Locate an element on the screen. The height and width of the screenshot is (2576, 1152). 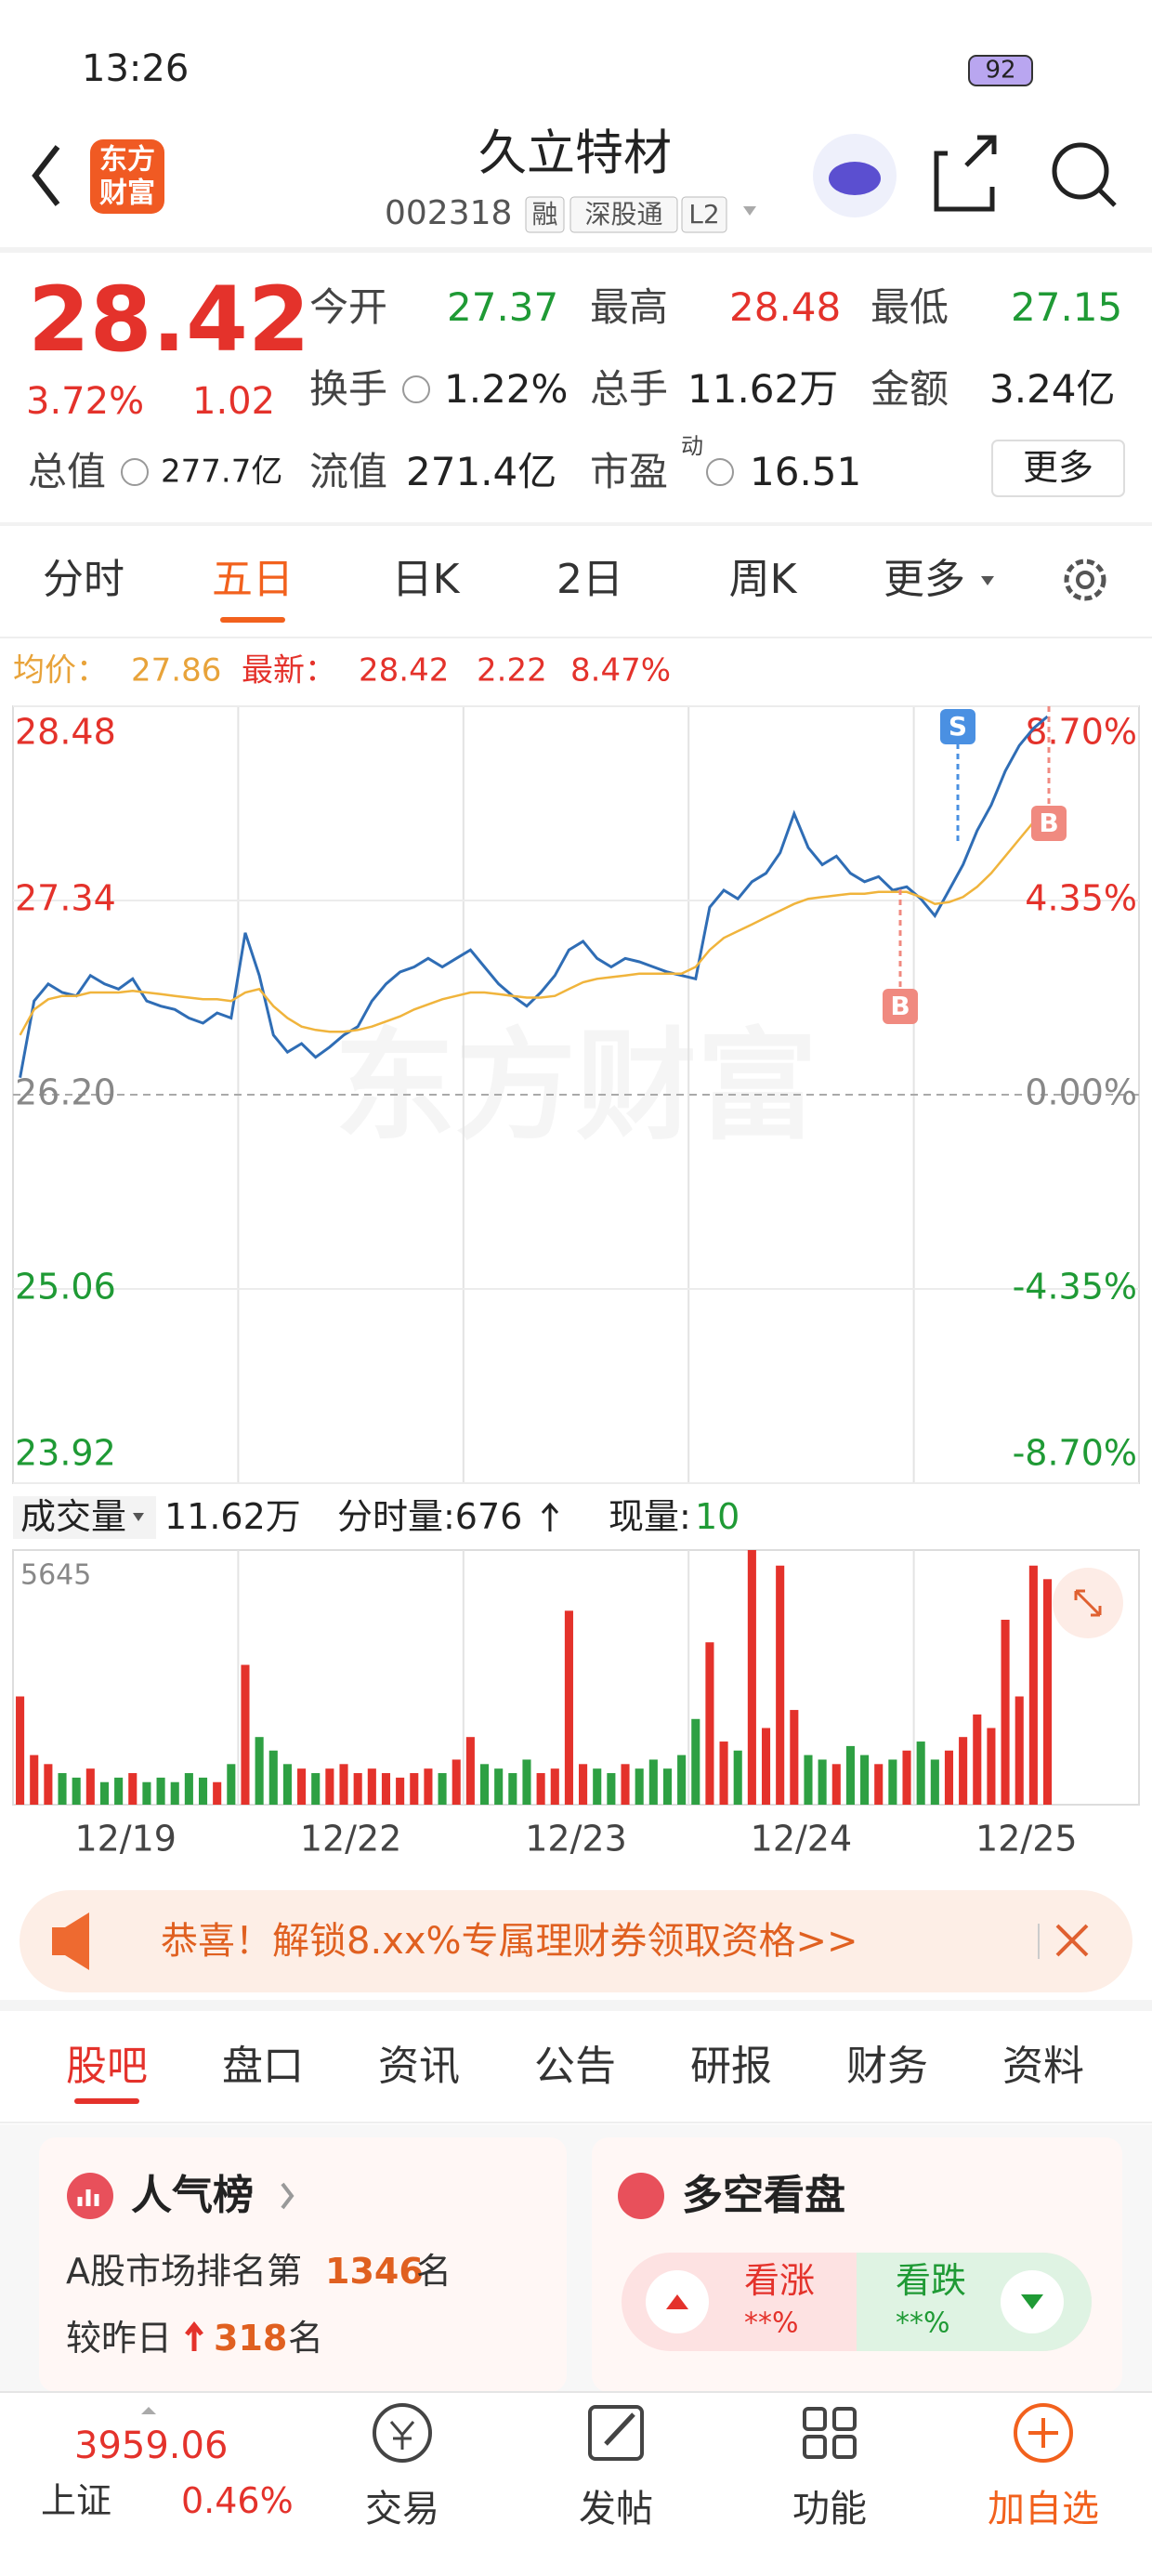
volume-label: 成交量 is located at coordinates (73, 1517).